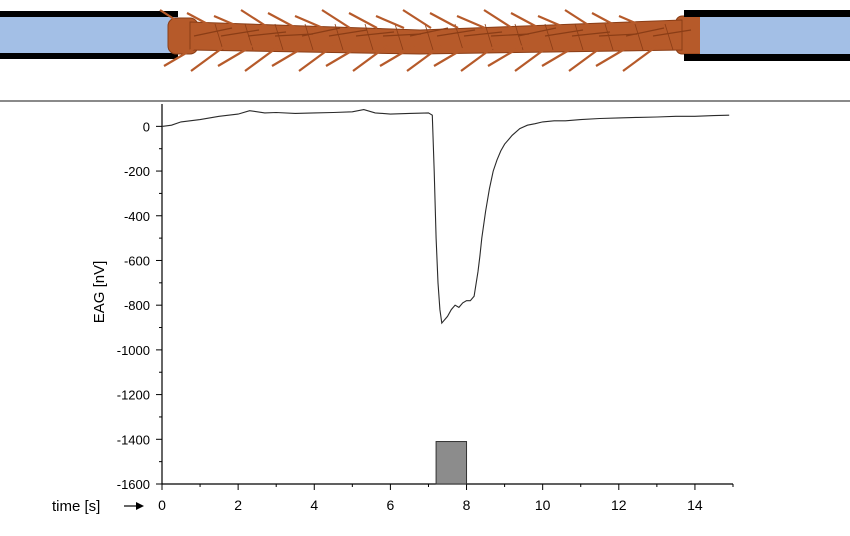  What do you see at coordinates (146, 126) in the screenshot?
I see `y-tick-label: 0` at bounding box center [146, 126].